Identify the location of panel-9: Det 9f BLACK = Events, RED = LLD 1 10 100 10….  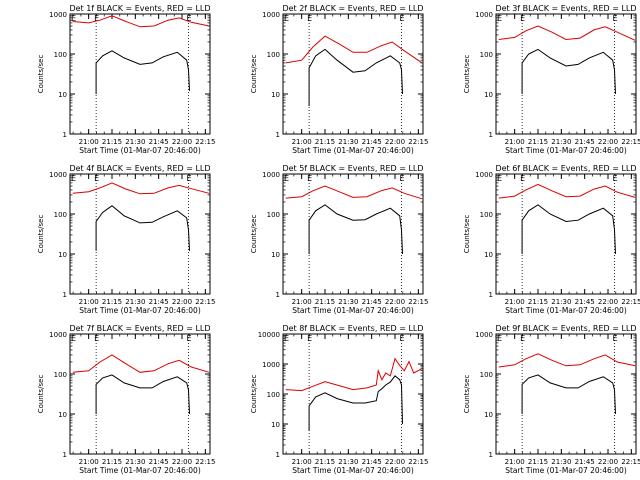
(551, 399).